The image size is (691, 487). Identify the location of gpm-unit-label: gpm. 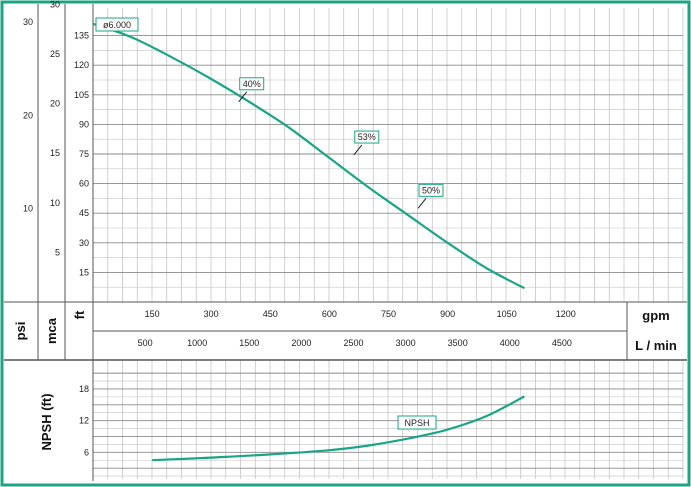
(655, 315).